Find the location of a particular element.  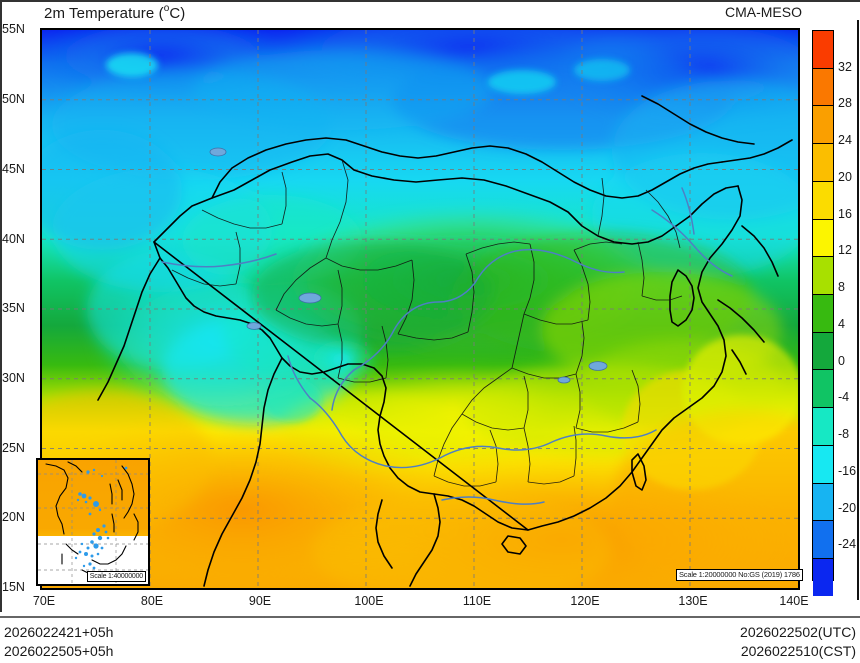

colorbar-tick-label: 8 is located at coordinates (841, 287).